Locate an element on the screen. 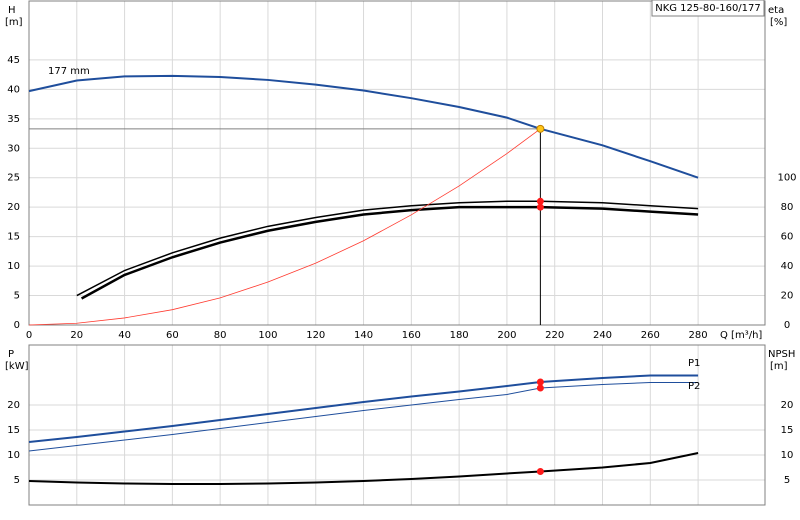 The height and width of the screenshot is (520, 800). y-tick-label: 25 is located at coordinates (13, 178).